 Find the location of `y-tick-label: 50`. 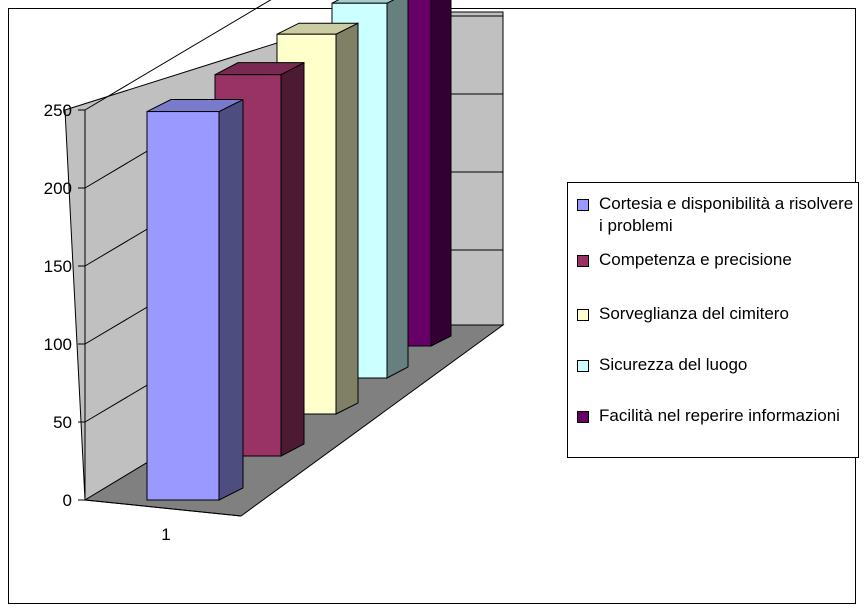

y-tick-label: 50 is located at coordinates (62, 422).